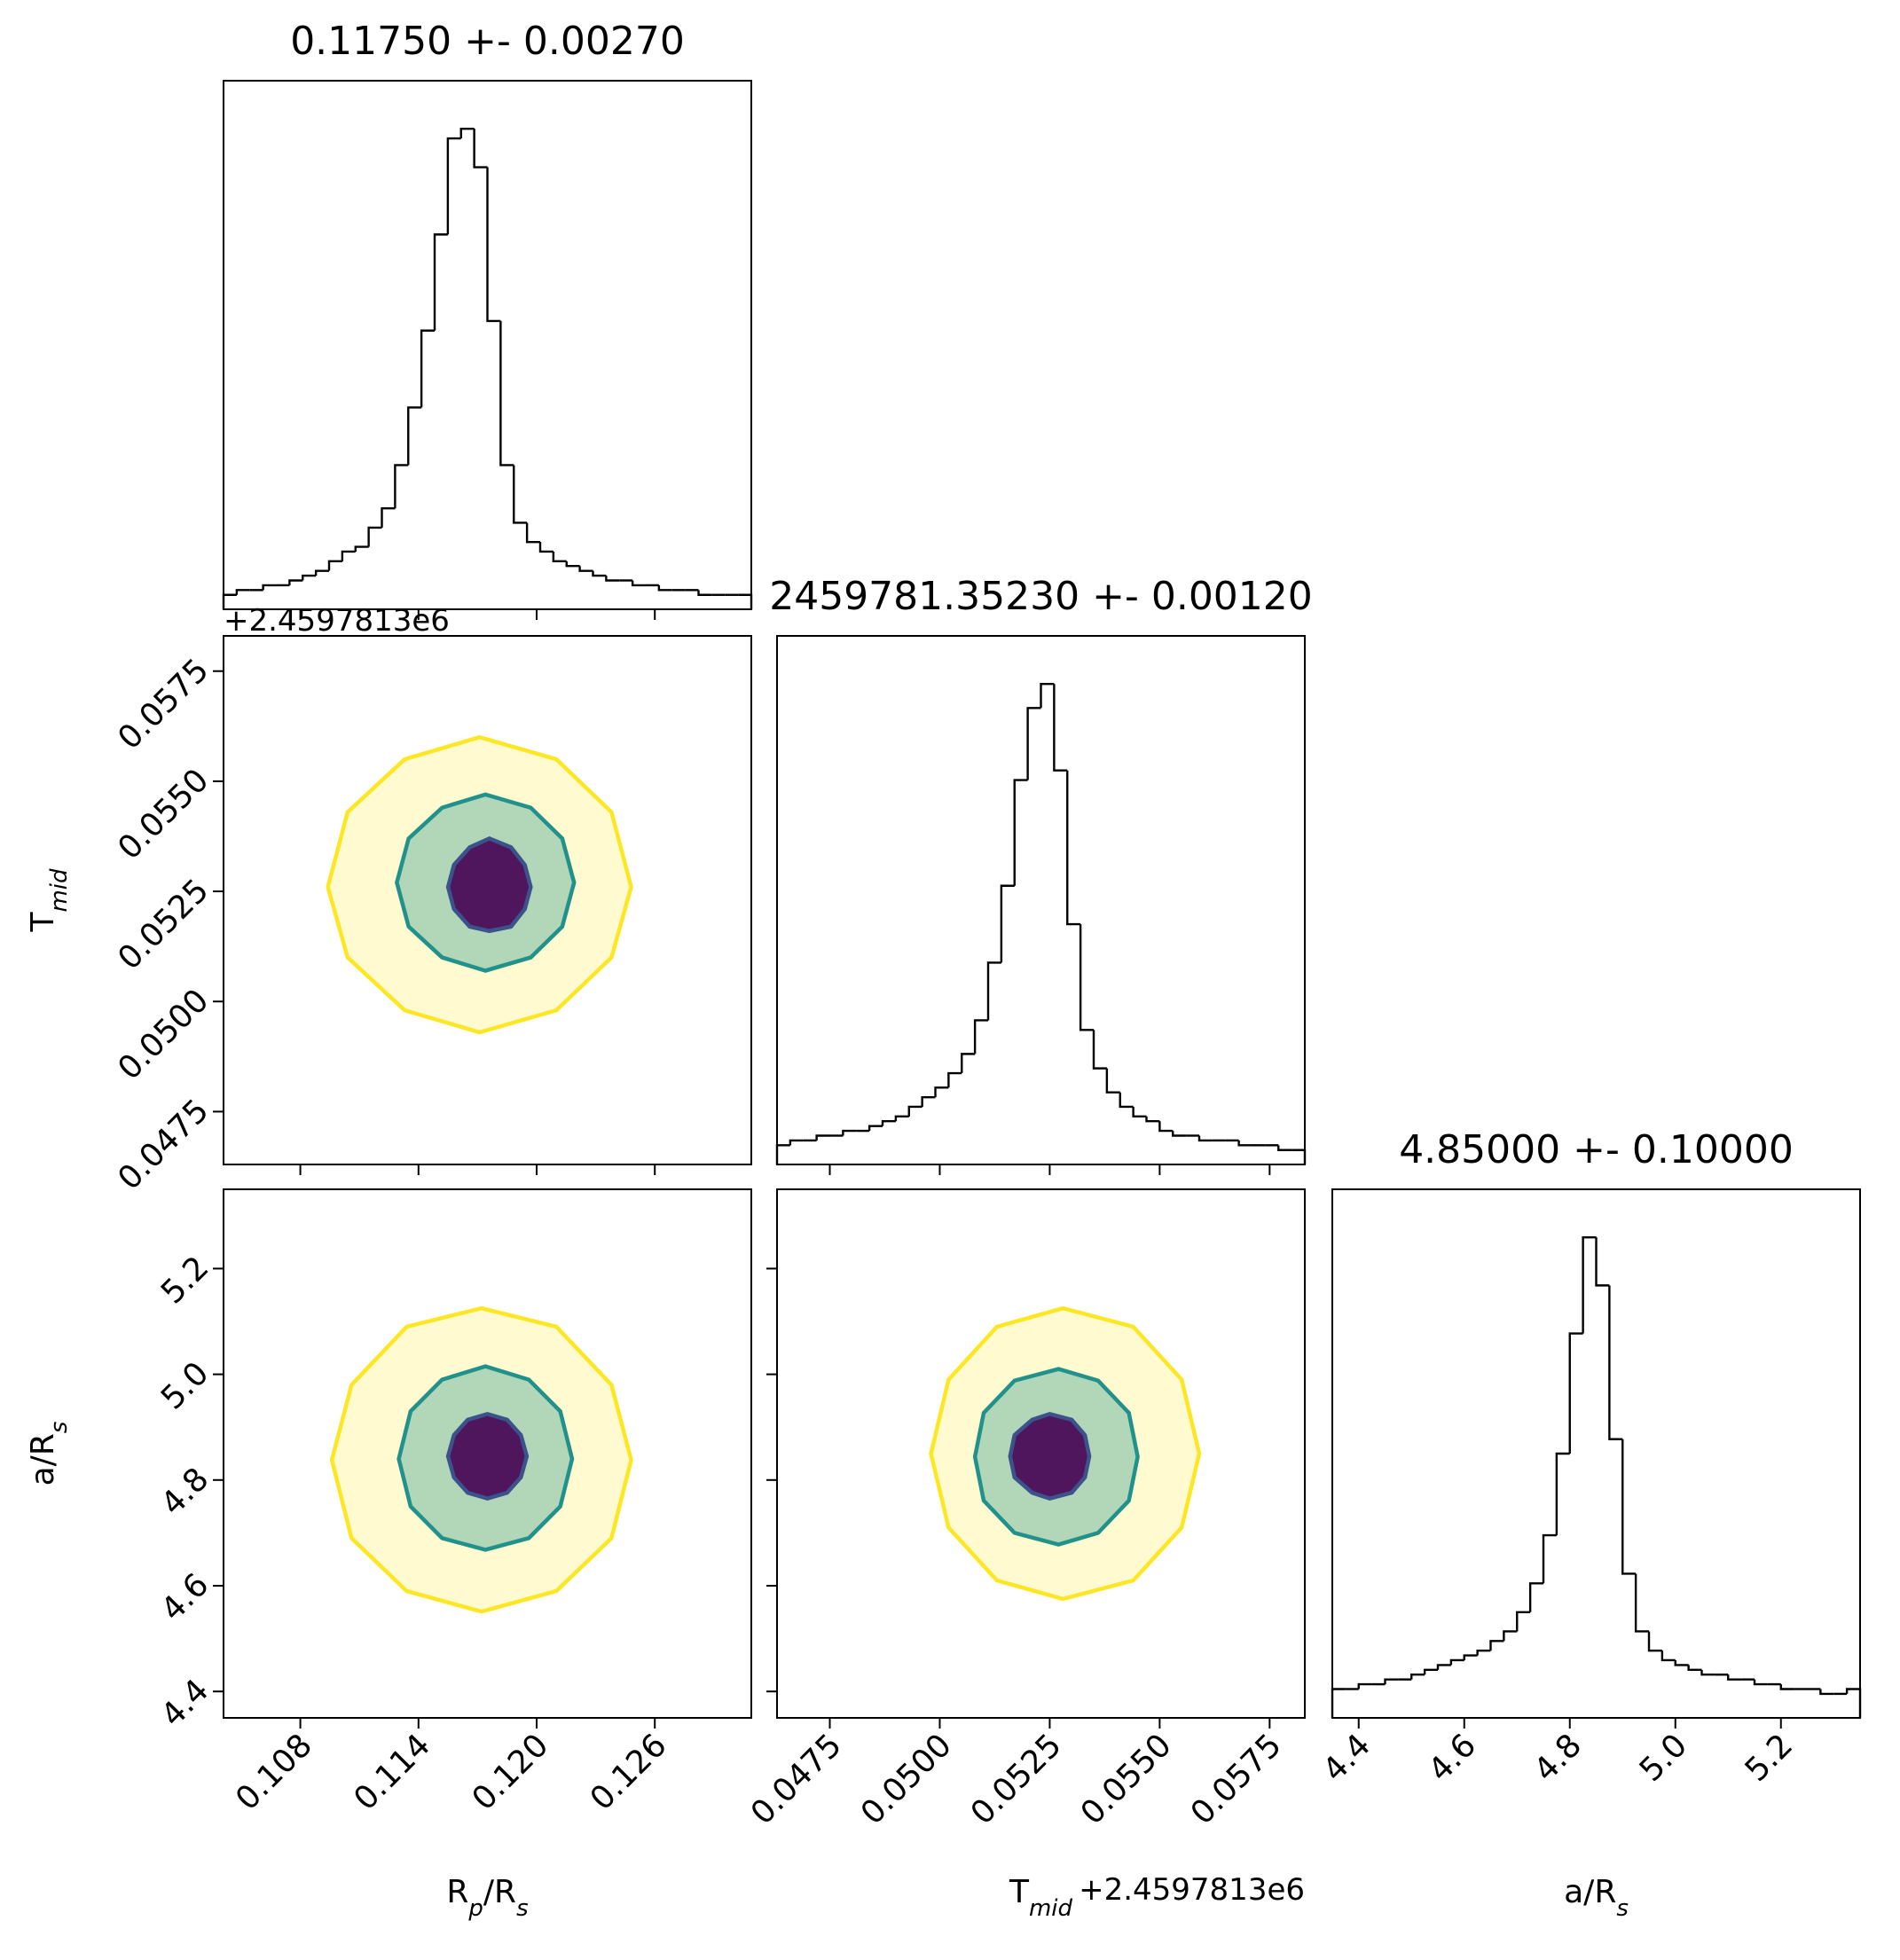  Describe the element at coordinates (796, 1779) in the screenshot. I see `x-tick-label: 0.0475` at that location.